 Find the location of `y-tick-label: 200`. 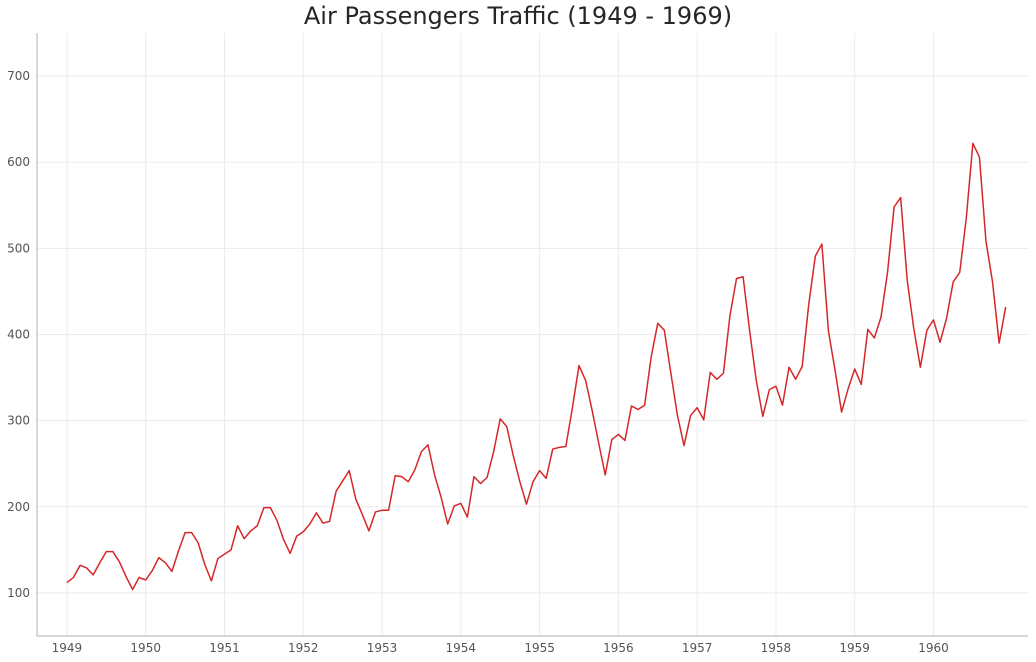

y-tick-label: 200 is located at coordinates (18, 507).